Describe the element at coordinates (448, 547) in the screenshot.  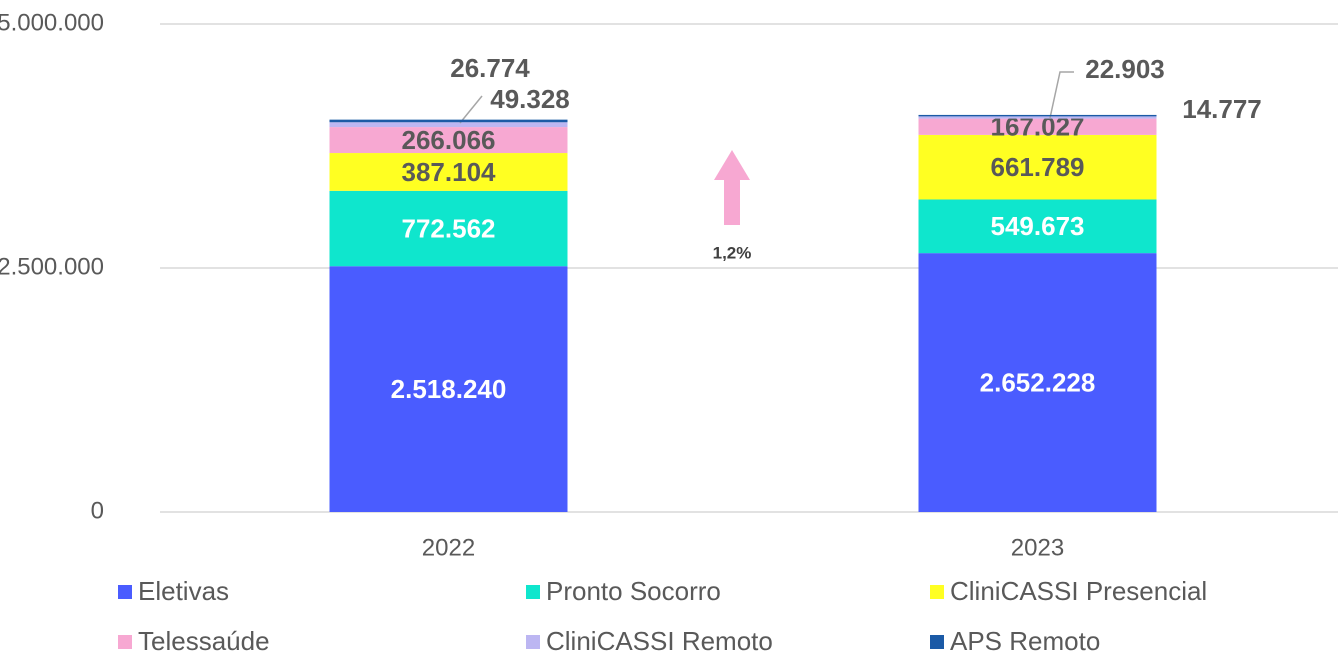
I see `x-tick-label: 2022` at that location.